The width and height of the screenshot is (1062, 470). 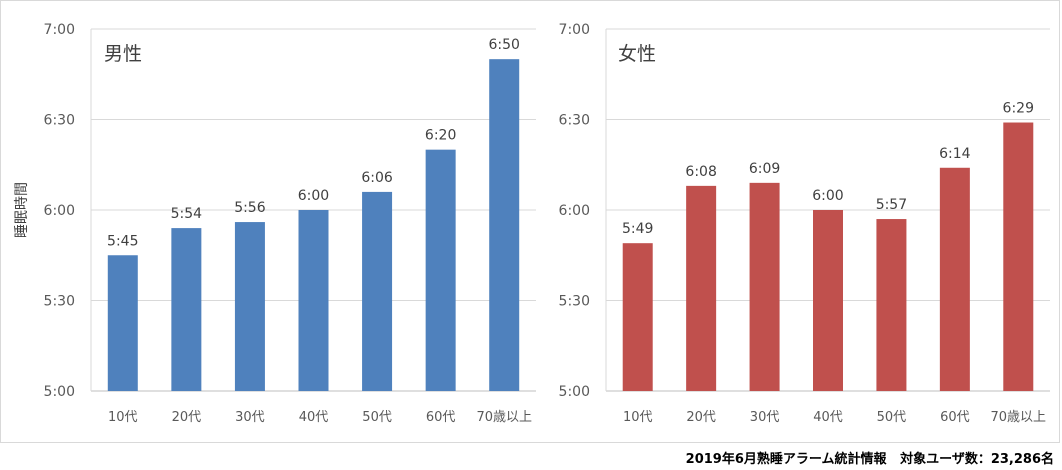 I want to click on women-chart-title: 女性, so click(x=637, y=54).